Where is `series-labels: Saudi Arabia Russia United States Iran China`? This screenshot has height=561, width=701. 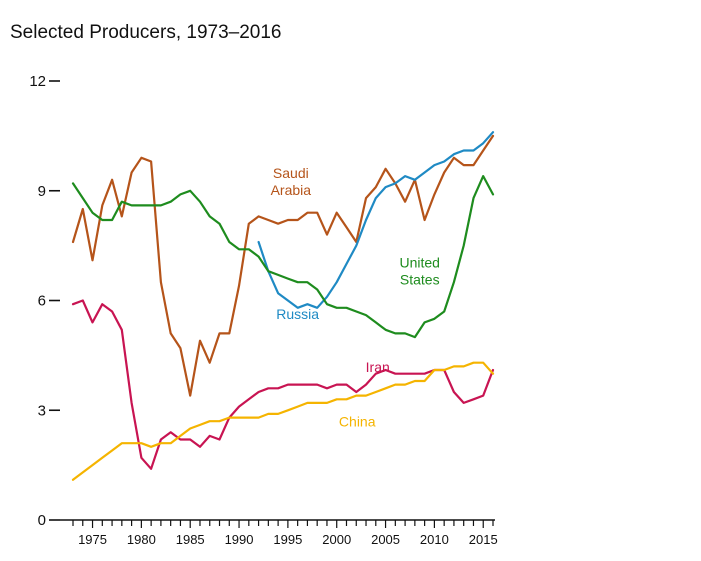
series-labels: Saudi Arabia Russia United States Iran China is located at coordinates (355, 297).